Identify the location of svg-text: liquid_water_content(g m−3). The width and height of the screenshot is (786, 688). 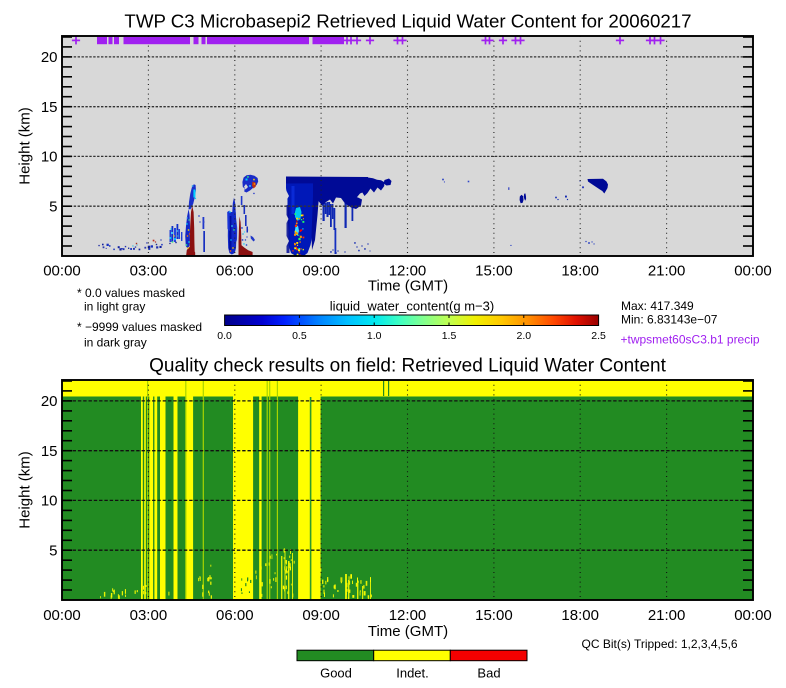
(412, 306).